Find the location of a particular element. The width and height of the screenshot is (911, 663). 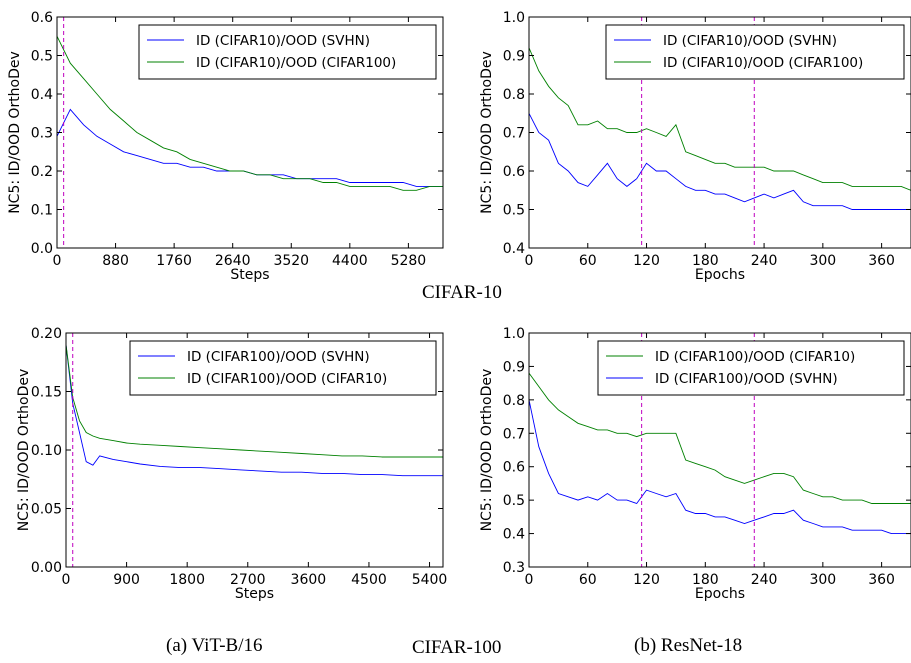

x-tick-label: 3520 is located at coordinates (291, 261).